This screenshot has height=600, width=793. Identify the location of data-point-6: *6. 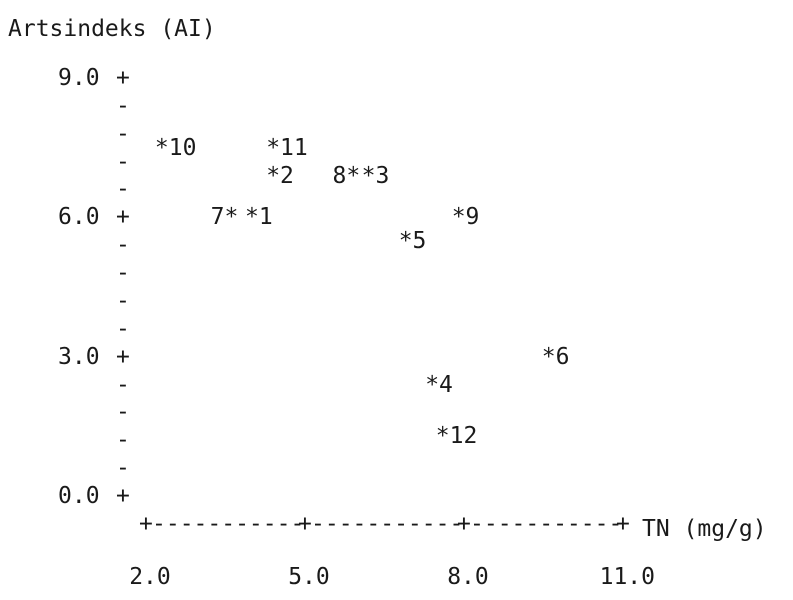
(555, 356).